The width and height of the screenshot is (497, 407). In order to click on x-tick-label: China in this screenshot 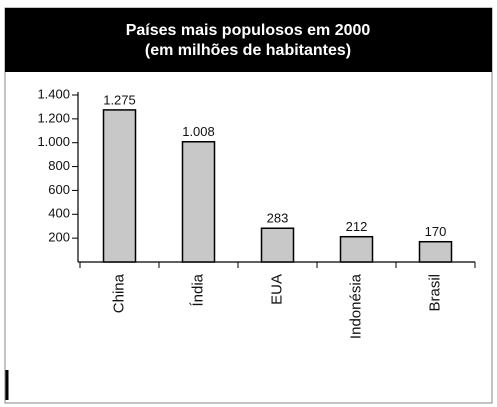, I will do `click(118, 293)`.